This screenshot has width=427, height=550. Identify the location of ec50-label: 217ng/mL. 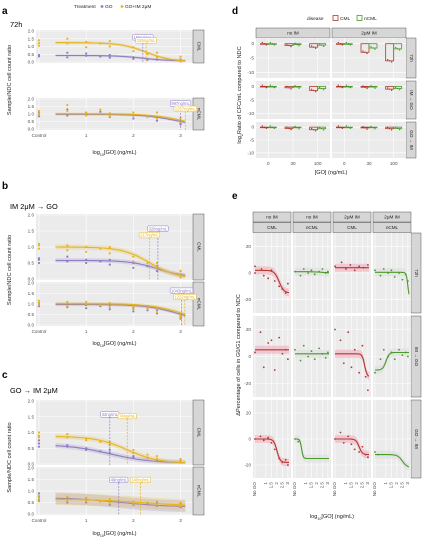
(149, 235).